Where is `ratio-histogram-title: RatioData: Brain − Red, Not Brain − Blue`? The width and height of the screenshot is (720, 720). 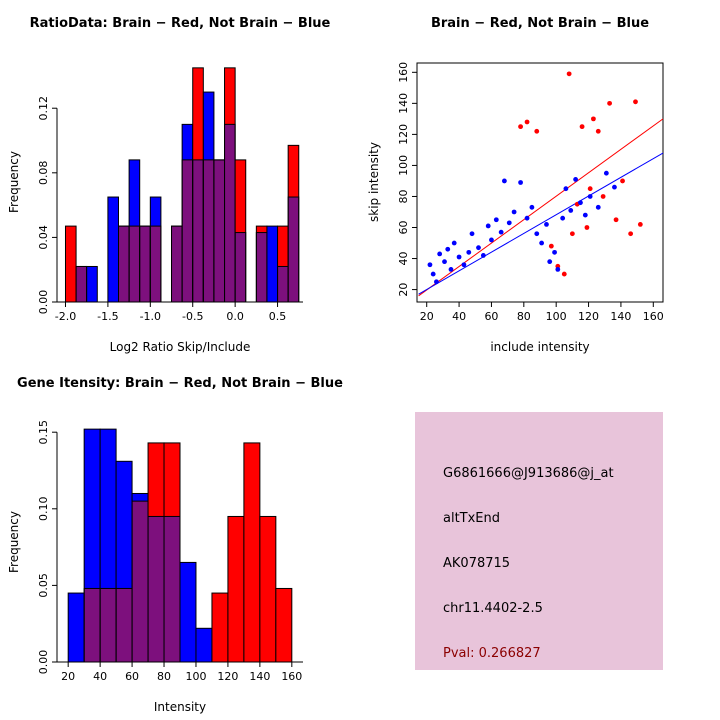 ratio-histogram-title: RatioData: Brain − Red, Not Brain − Blue is located at coordinates (180, 23).